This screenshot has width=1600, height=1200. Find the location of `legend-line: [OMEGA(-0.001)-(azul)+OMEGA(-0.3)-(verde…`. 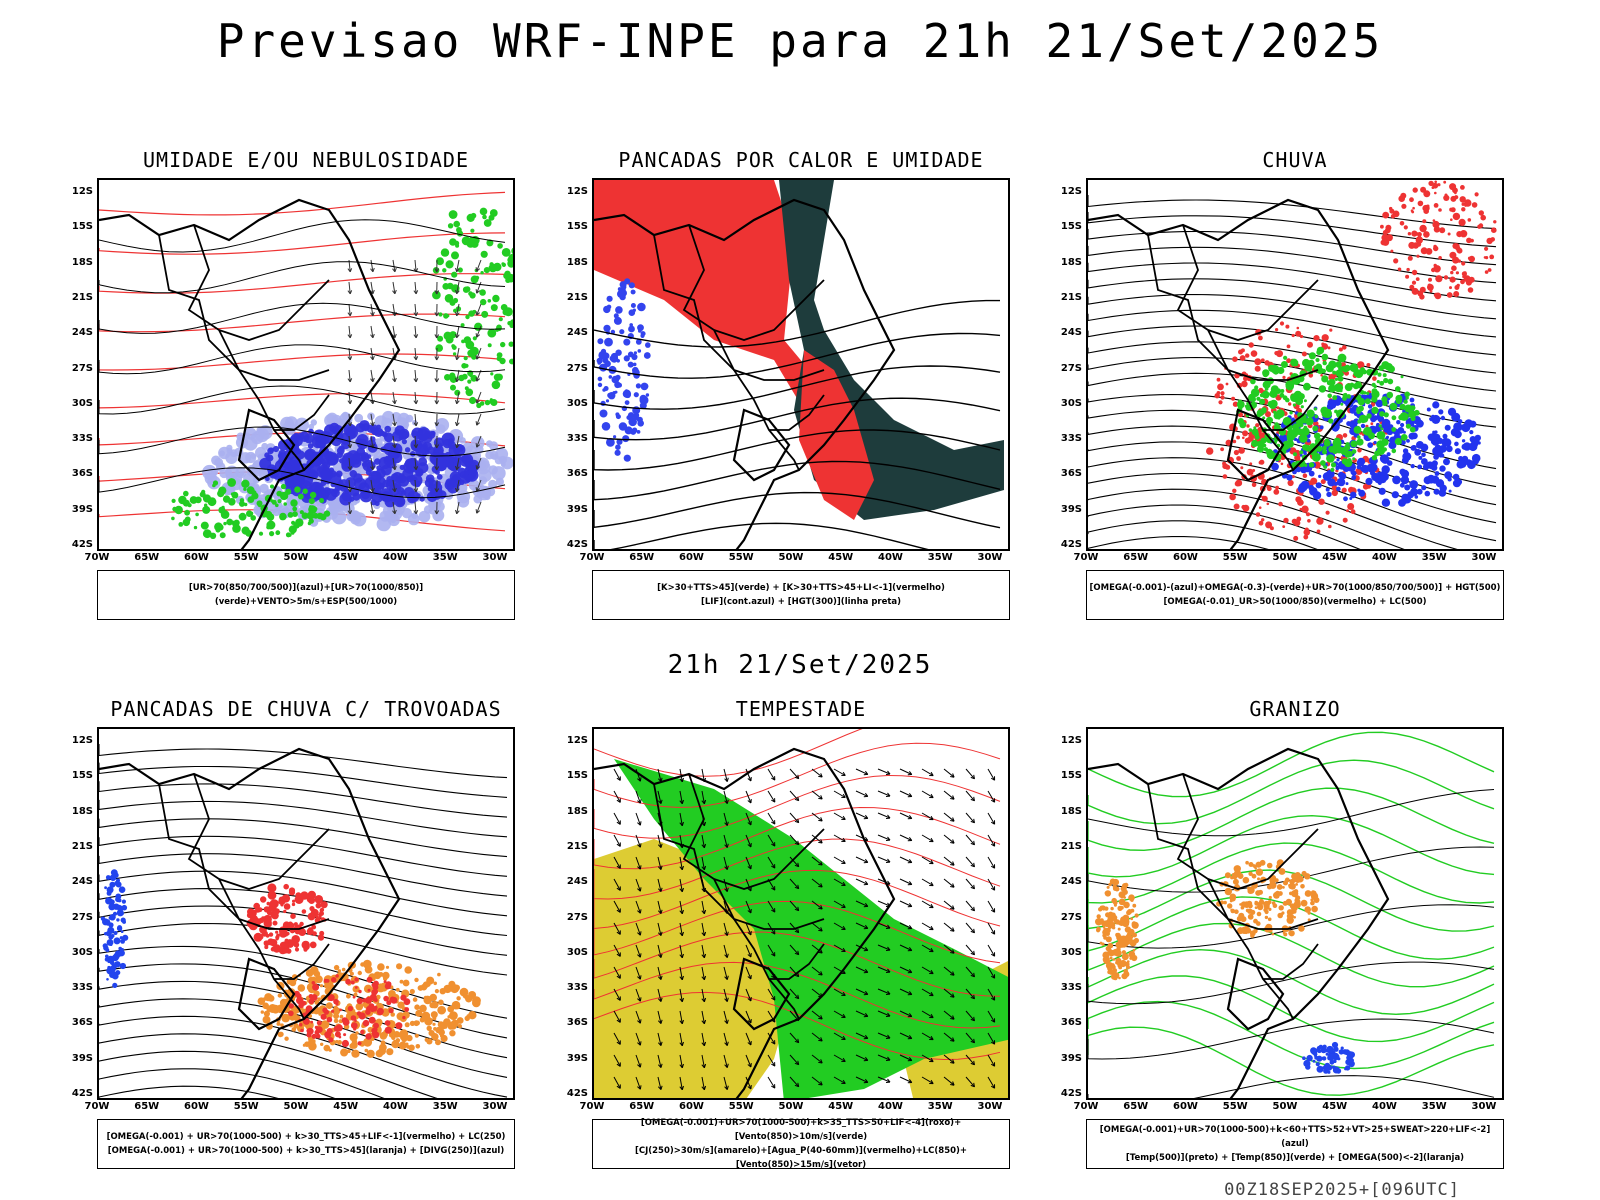

legend-line: [OMEGA(-0.001)-(azul)+OMEGA(-0.3)-(verde… is located at coordinates (1295, 588).